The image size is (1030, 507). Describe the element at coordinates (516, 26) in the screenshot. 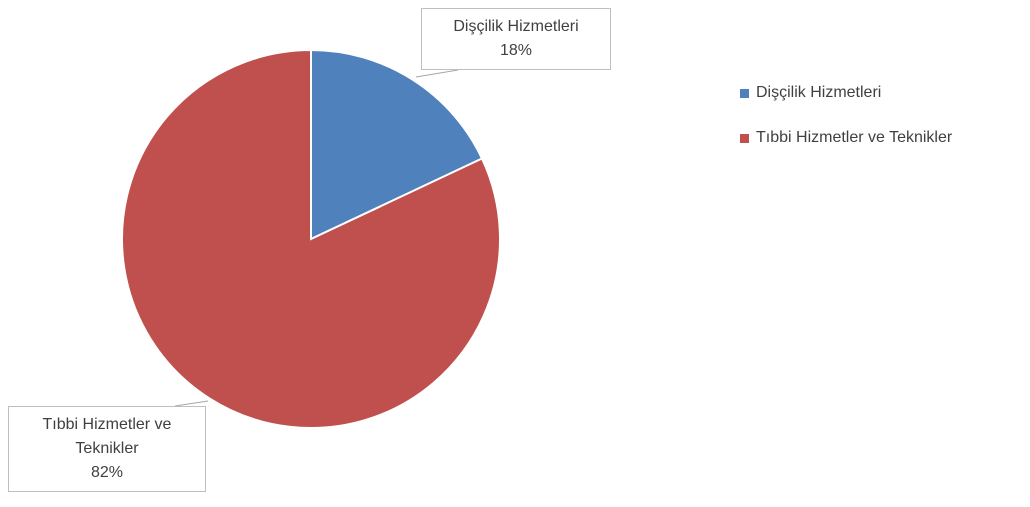

I see `data-label-category: Dişçilik Hizmetleri` at that location.